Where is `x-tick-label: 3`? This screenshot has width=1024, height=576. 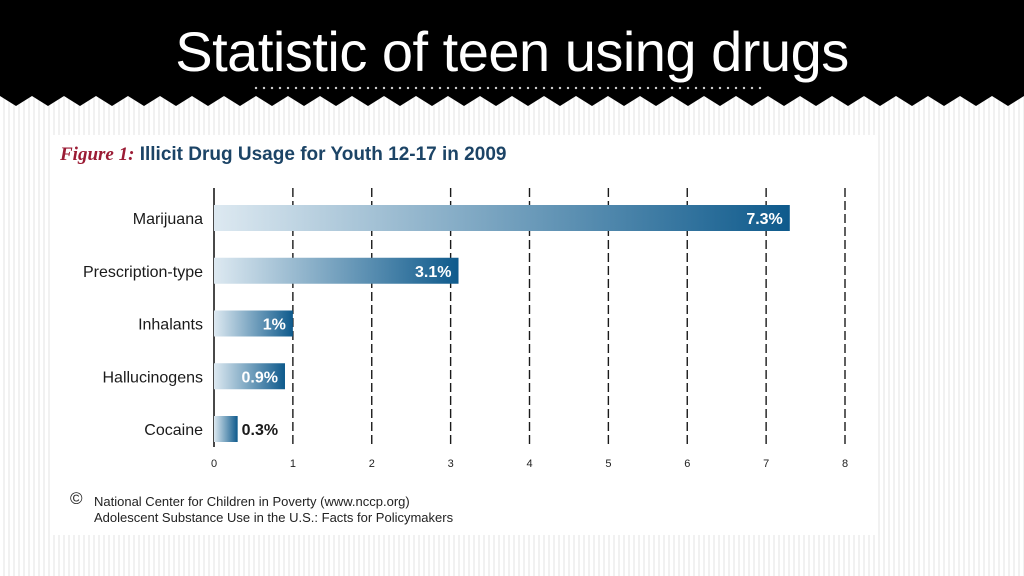
x-tick-label: 3 is located at coordinates (451, 464).